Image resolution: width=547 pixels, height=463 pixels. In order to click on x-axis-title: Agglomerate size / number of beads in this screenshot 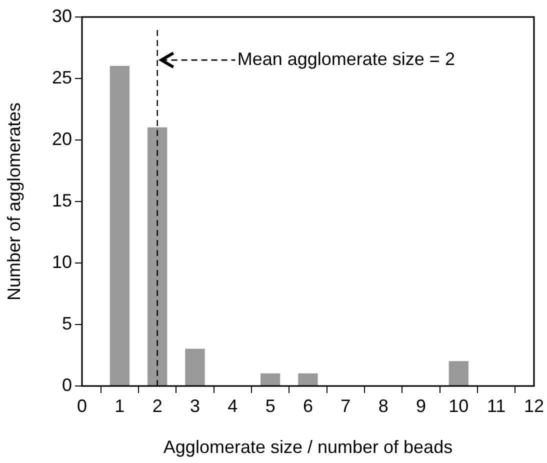, I will do `click(308, 447)`.